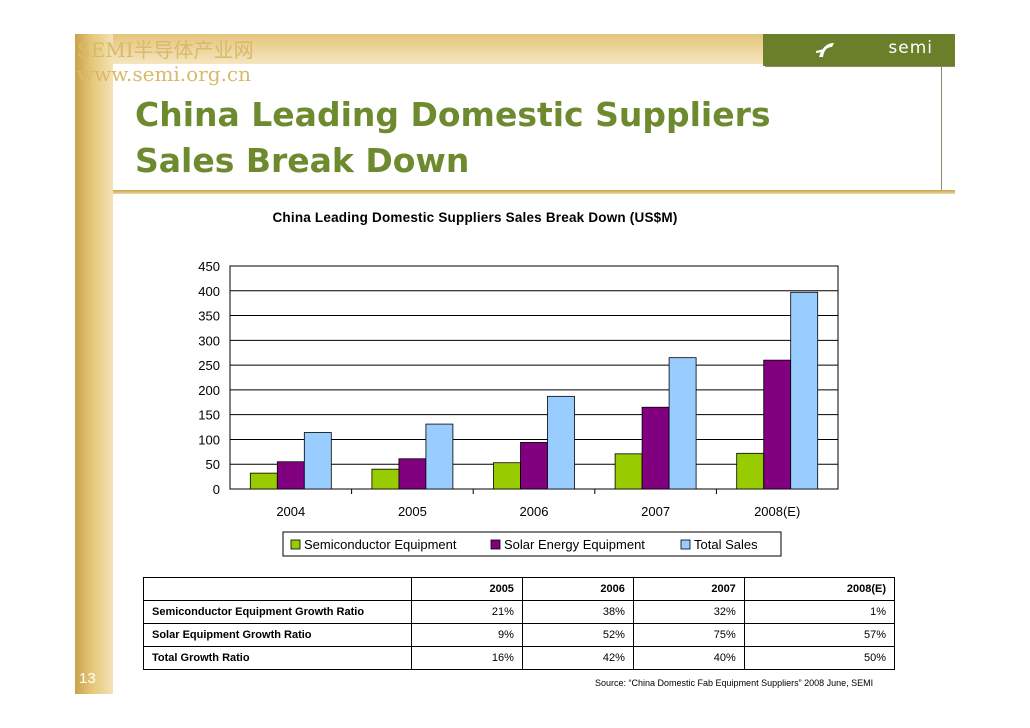 Image resolution: width=1030 pixels, height=728 pixels. What do you see at coordinates (290, 511) in the screenshot?
I see `x-tick-label: 2004` at bounding box center [290, 511].